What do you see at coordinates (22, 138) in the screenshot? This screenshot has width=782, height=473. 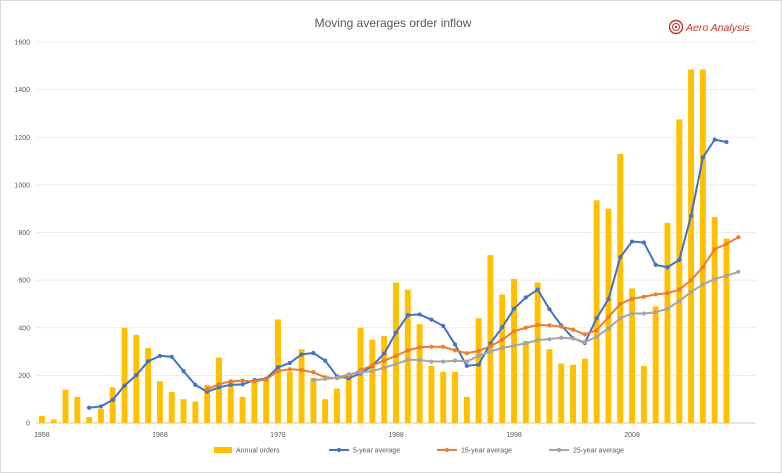 I see `y-tick-label: 1200` at bounding box center [22, 138].